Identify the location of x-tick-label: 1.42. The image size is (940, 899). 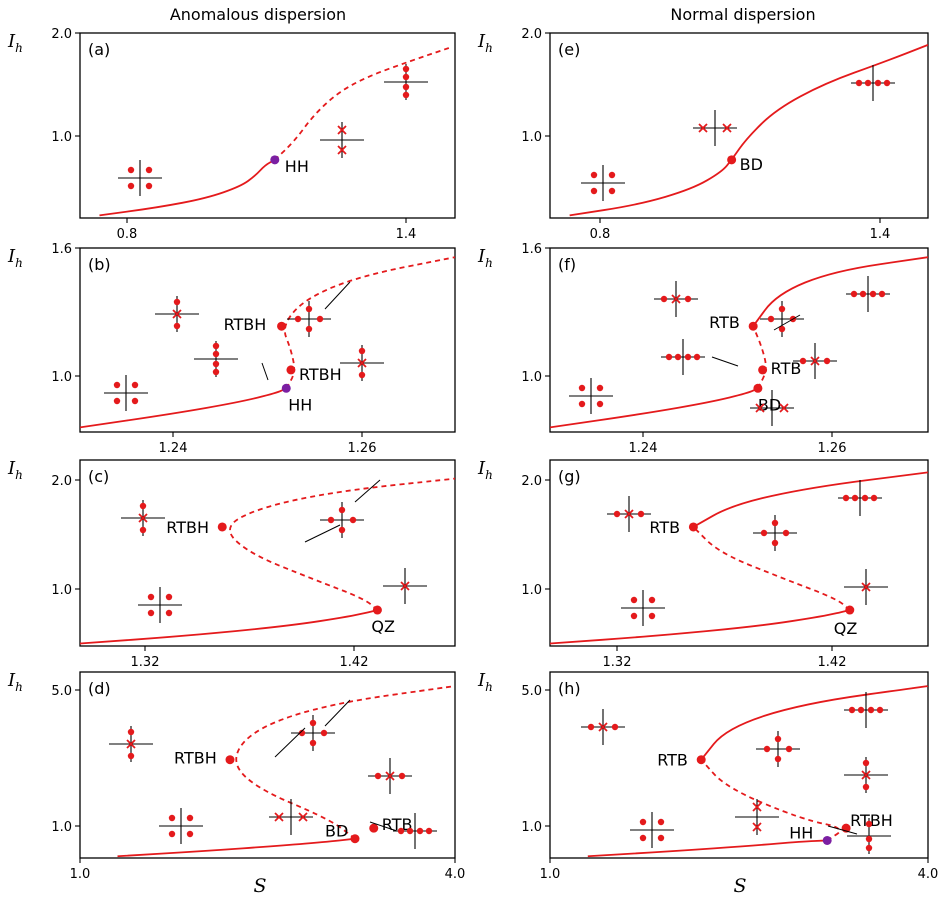
(832, 662).